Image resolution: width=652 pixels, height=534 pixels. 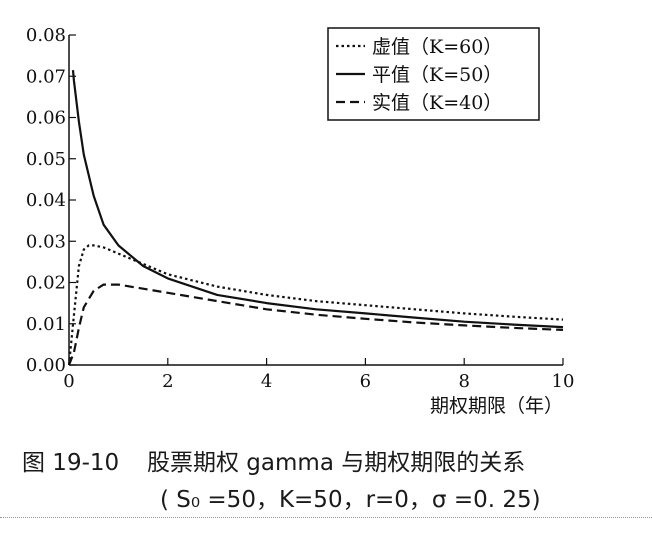 What do you see at coordinates (46, 324) in the screenshot?
I see `y-tick-label: 0.01` at bounding box center [46, 324].